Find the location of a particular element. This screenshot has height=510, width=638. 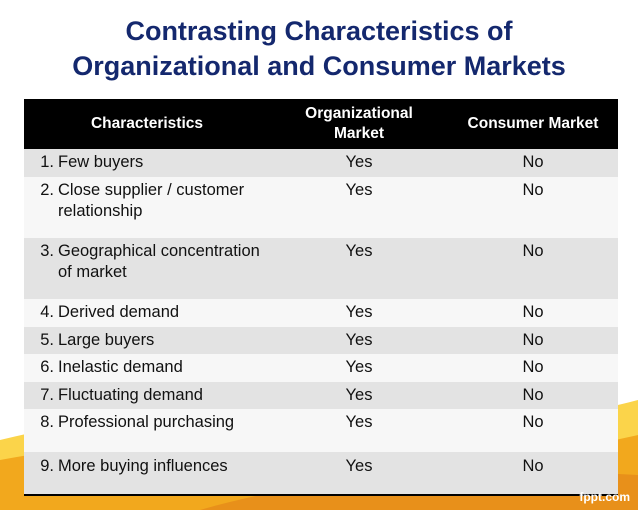

header-organizational-market: Organizational Market is located at coordinates (359, 123).